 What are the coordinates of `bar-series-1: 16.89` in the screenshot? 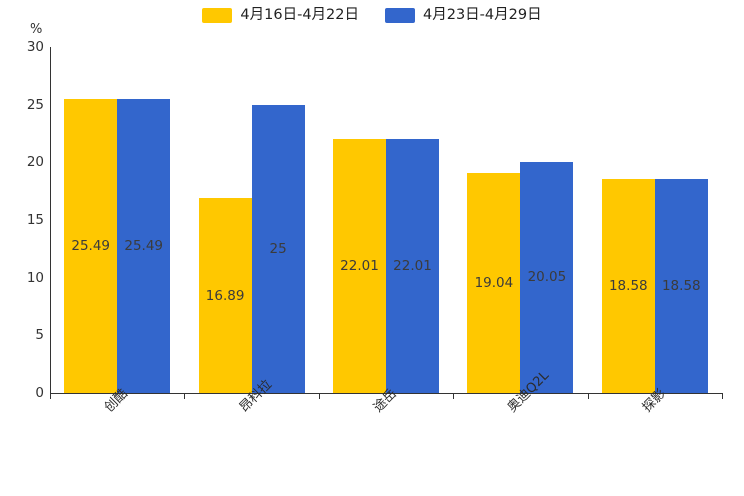 It's located at (225, 295).